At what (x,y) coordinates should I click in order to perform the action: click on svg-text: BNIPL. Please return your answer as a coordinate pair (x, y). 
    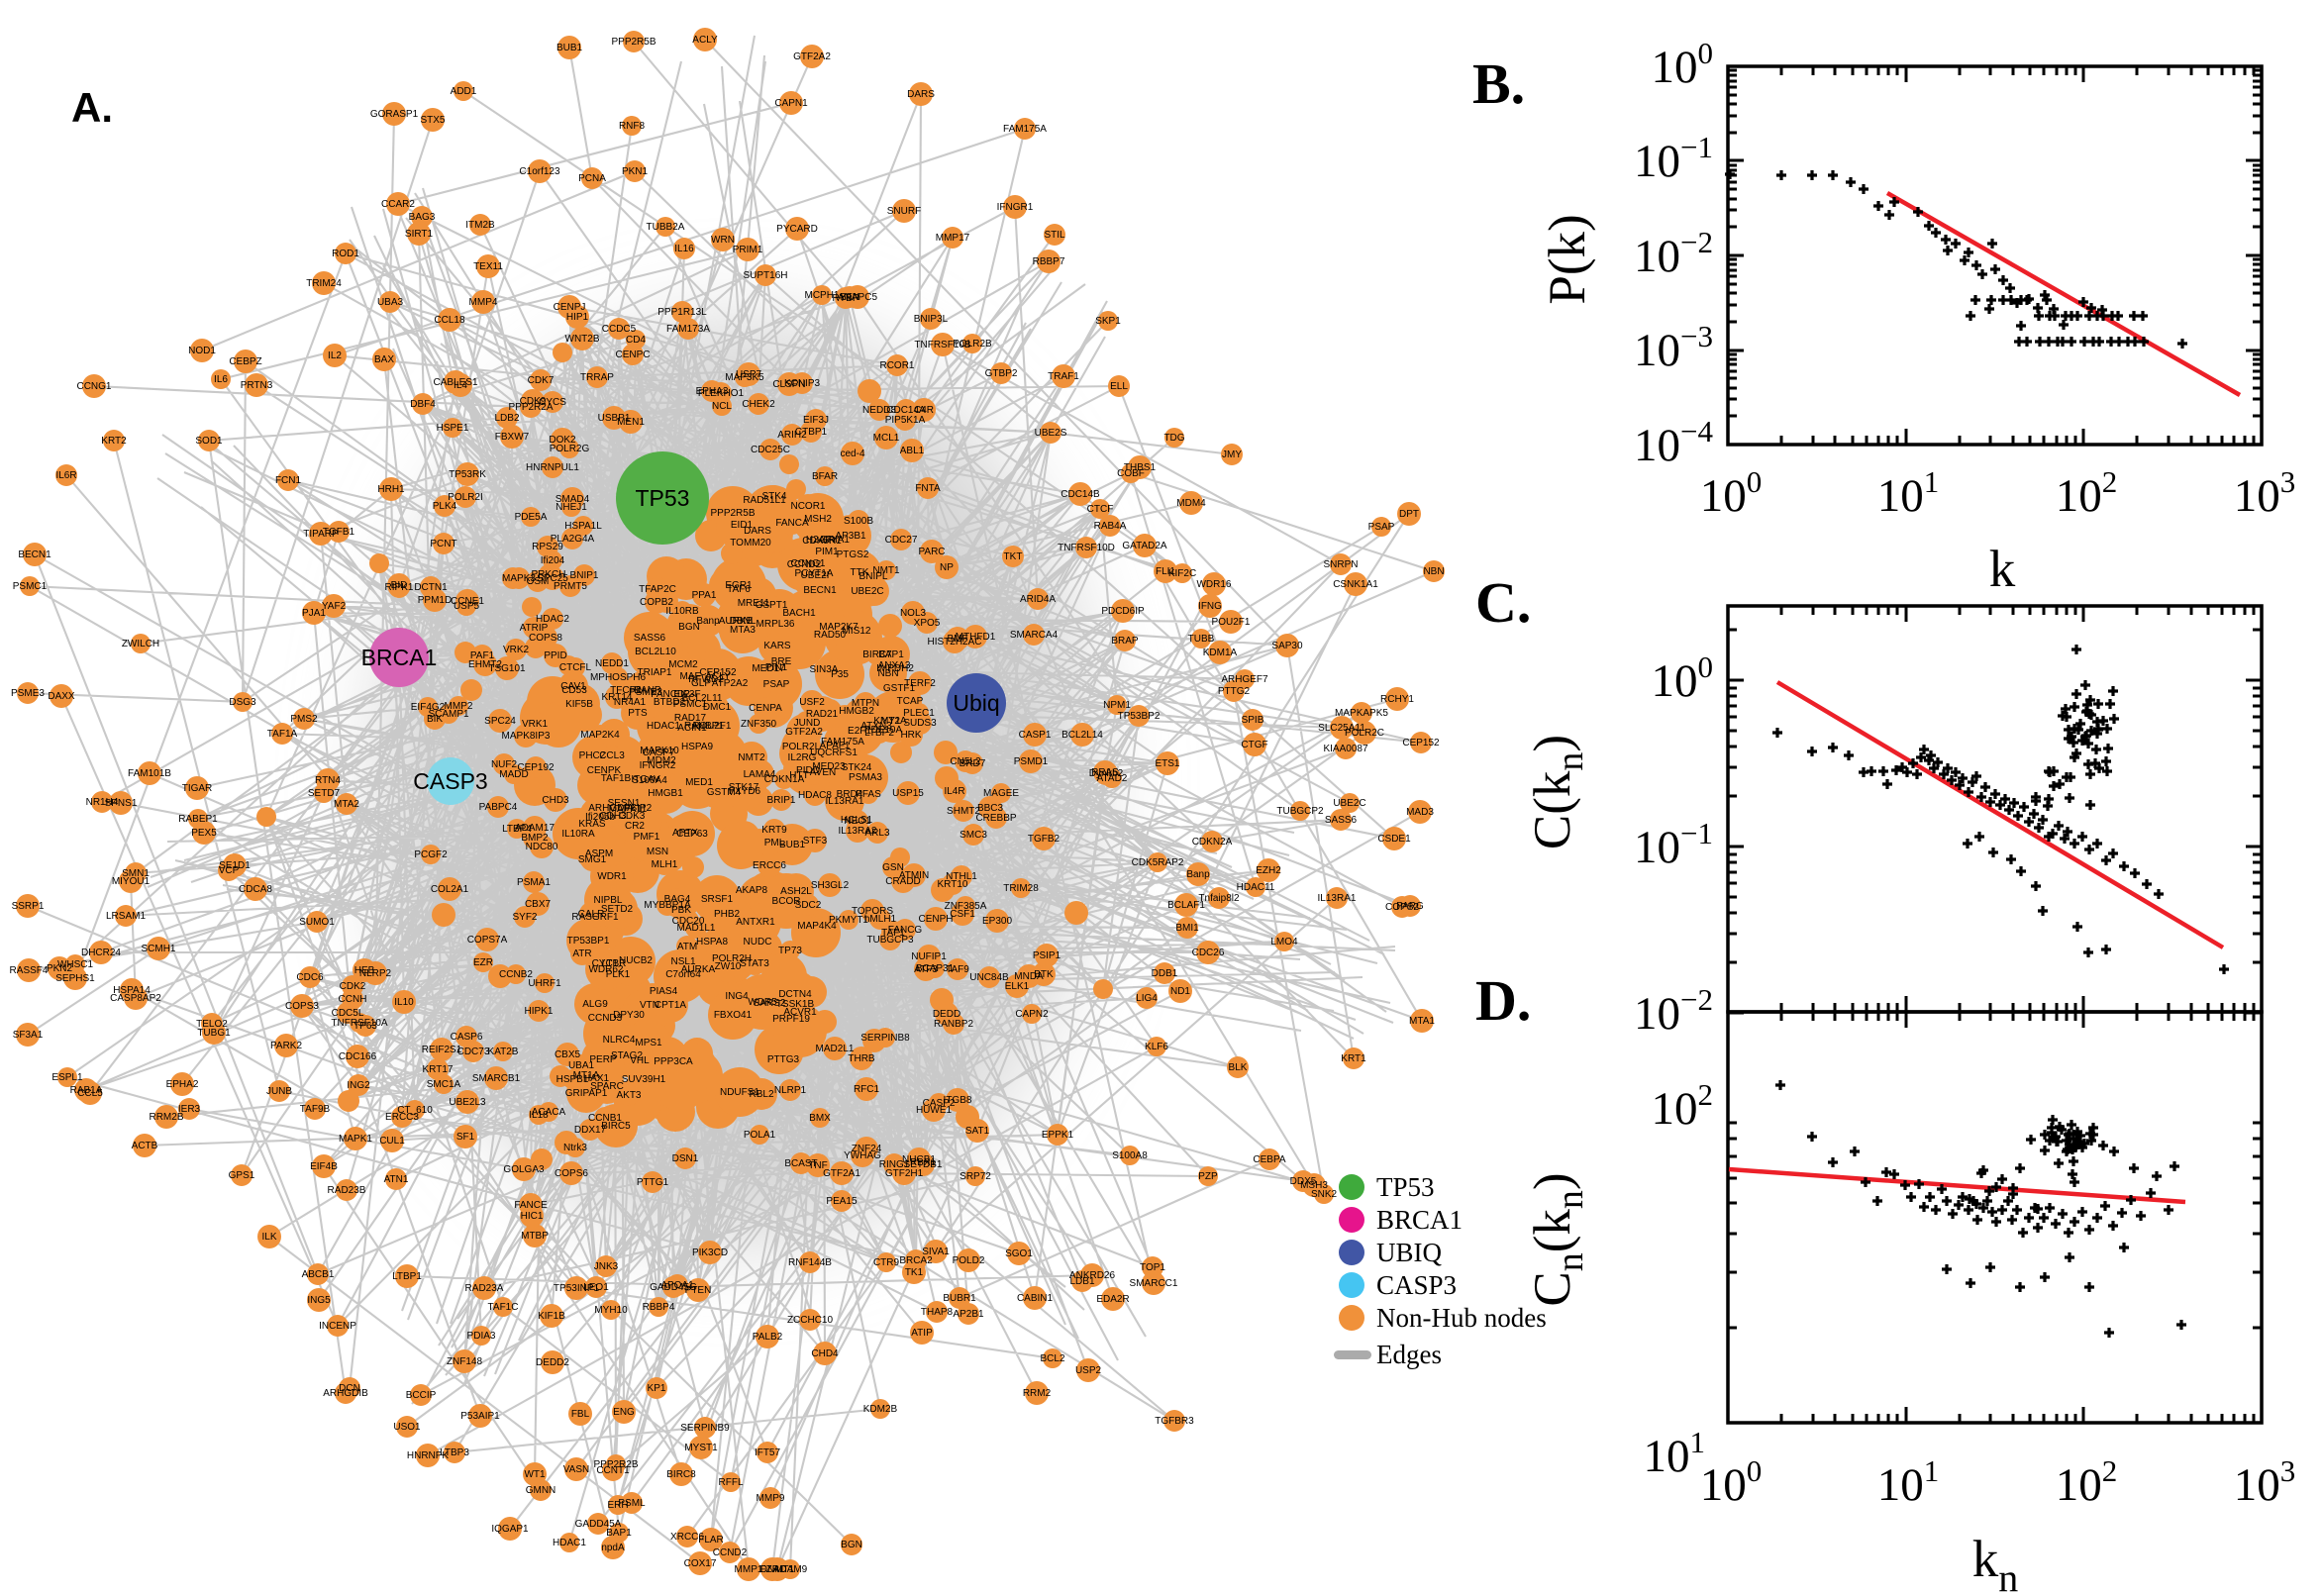
    Looking at the image, I should click on (873, 576).